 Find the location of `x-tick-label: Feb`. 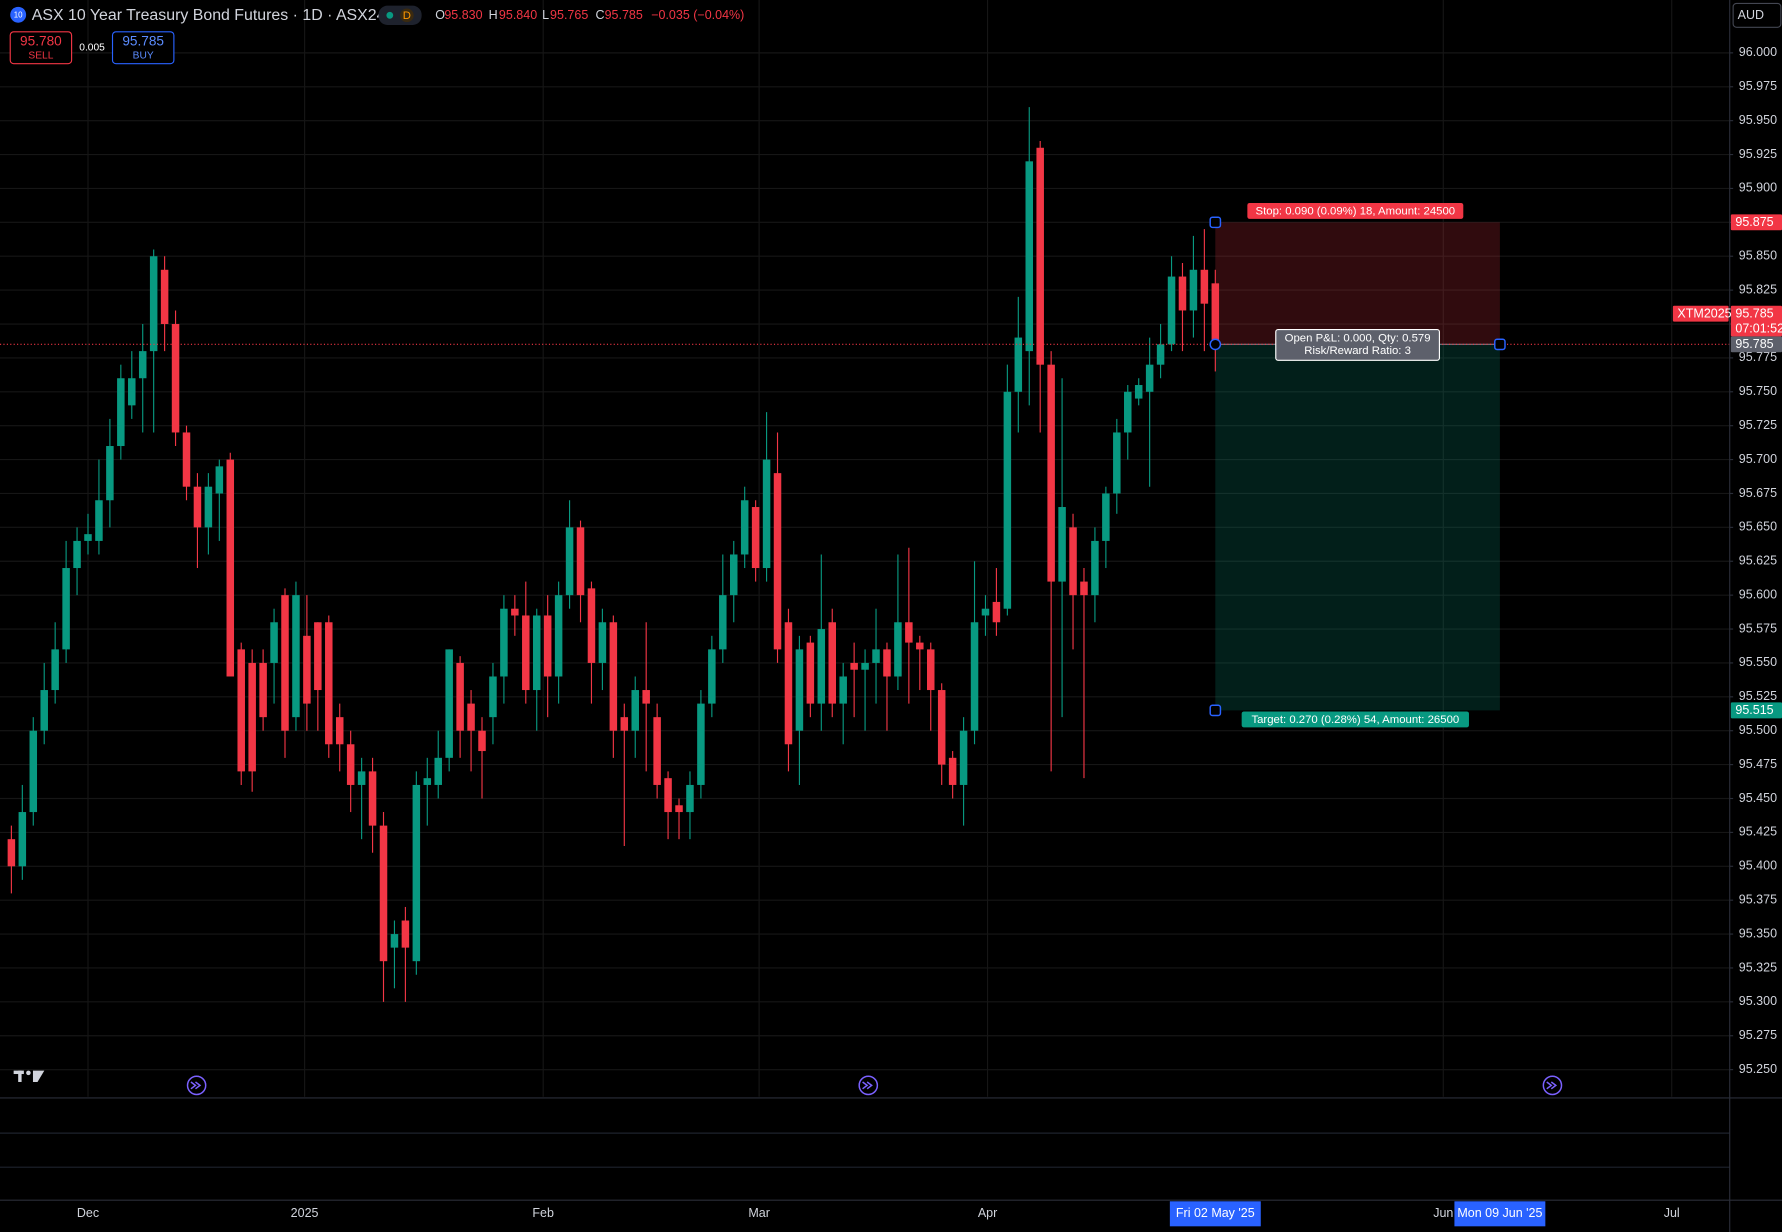

x-tick-label: Feb is located at coordinates (543, 1213).